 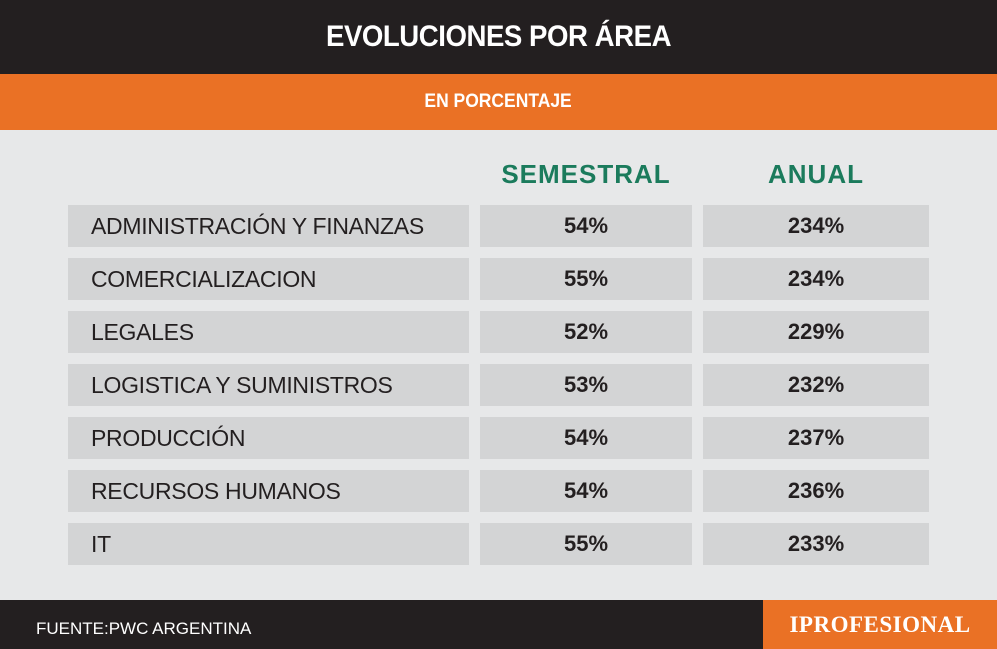 I want to click on row-area-label: LEGALES, so click(x=268, y=332).